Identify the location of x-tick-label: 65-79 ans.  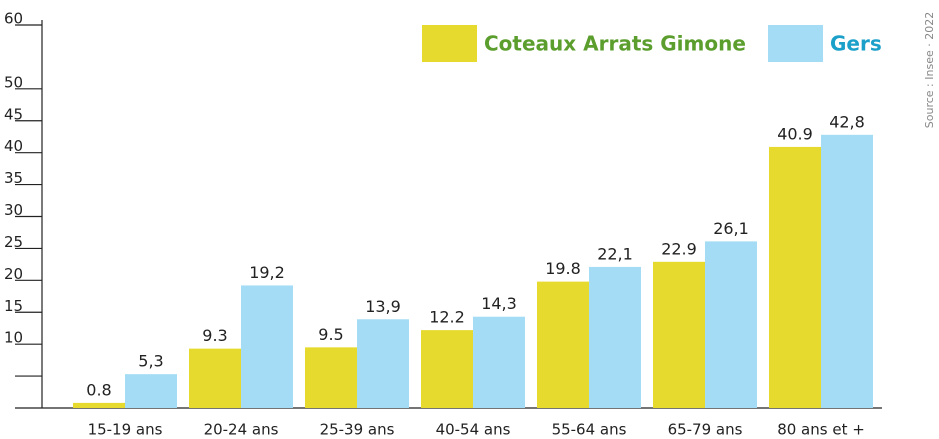
(705, 430).